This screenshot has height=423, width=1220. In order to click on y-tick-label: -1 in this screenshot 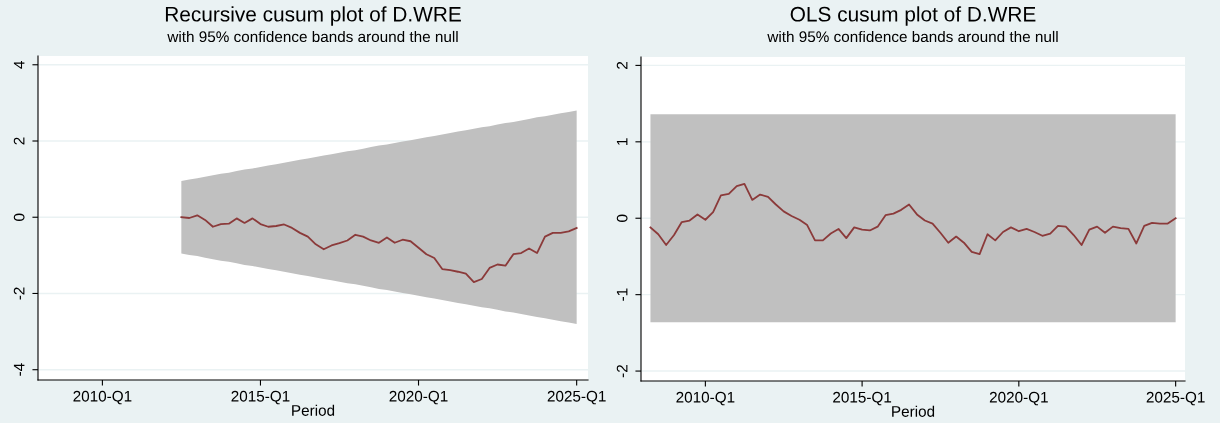, I will do `click(622, 294)`.